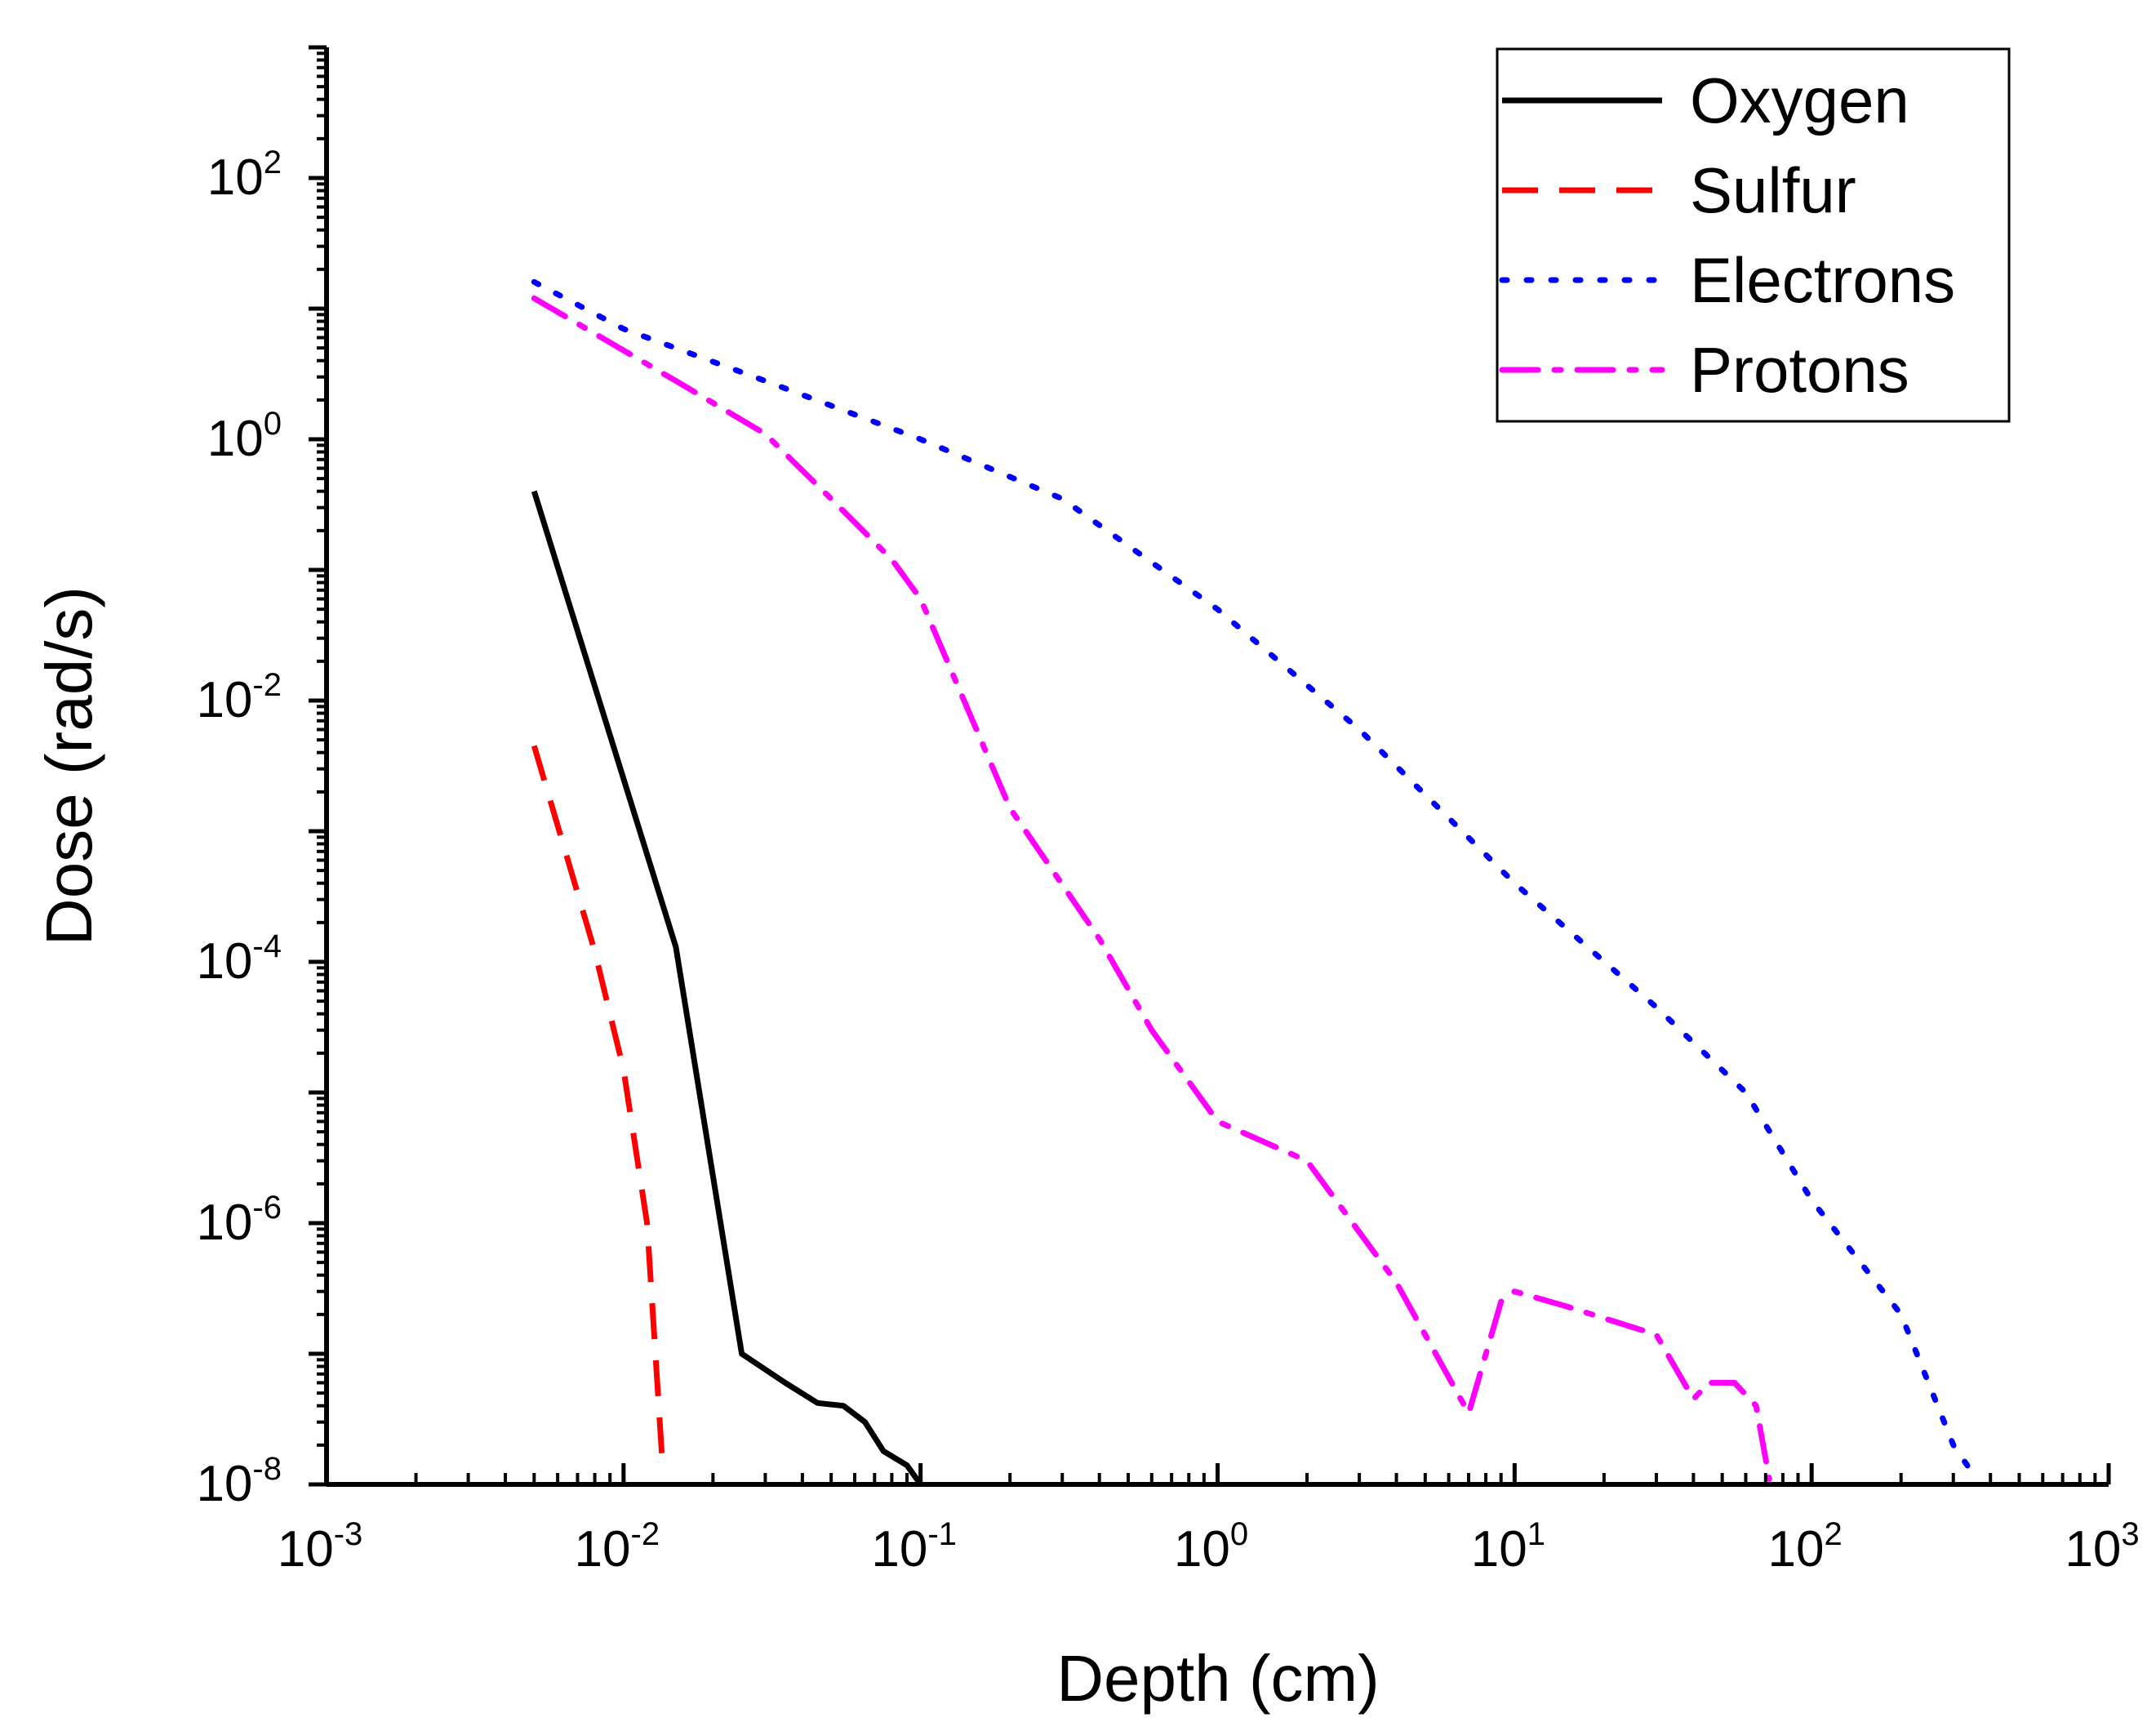 The width and height of the screenshot is (2156, 1731). I want to click on legend: Oxygen Sulfur Electrons Protons, so click(1753, 235).